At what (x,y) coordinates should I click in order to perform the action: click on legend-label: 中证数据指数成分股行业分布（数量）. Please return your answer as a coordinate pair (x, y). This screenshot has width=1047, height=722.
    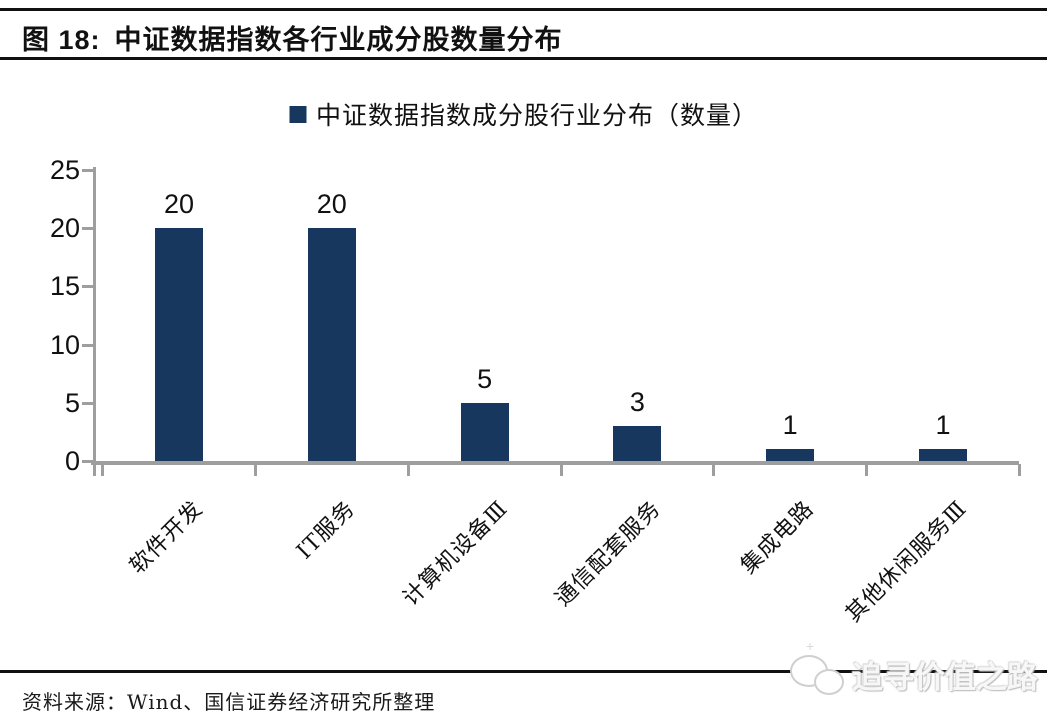
    Looking at the image, I should click on (537, 115).